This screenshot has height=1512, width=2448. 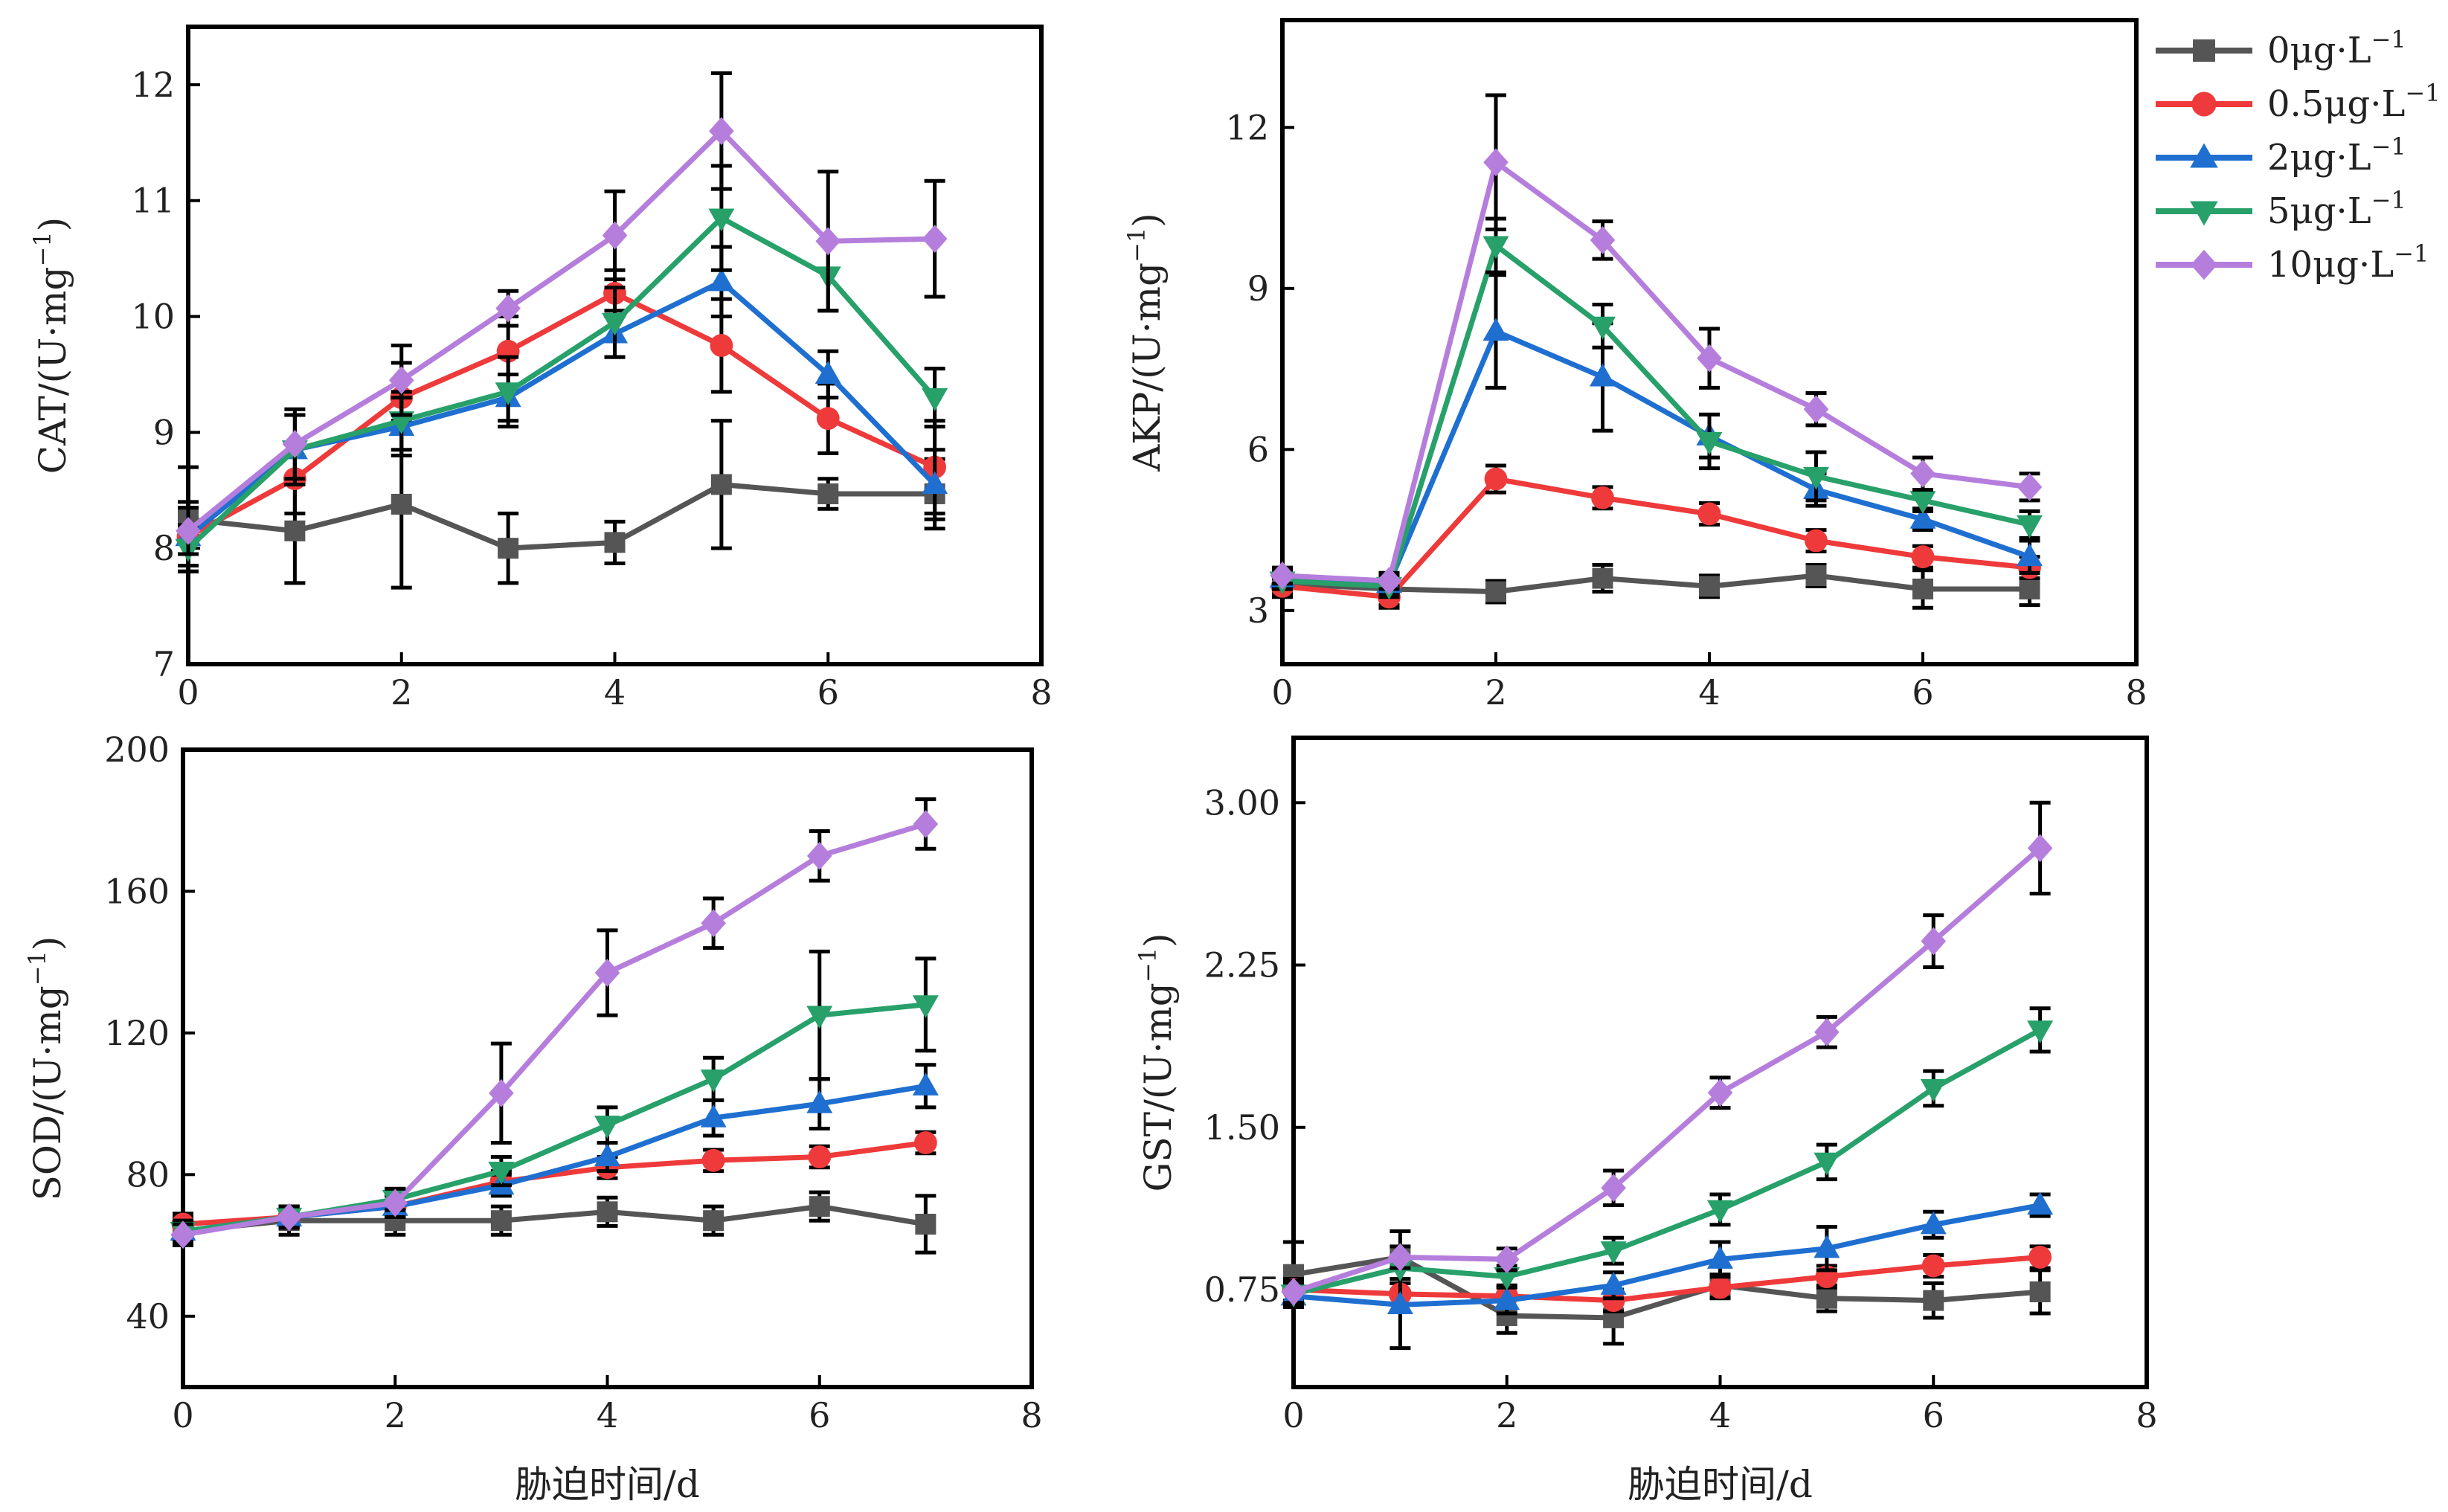 I want to click on legend-item: 5μg·L−1, so click(x=2281, y=209).